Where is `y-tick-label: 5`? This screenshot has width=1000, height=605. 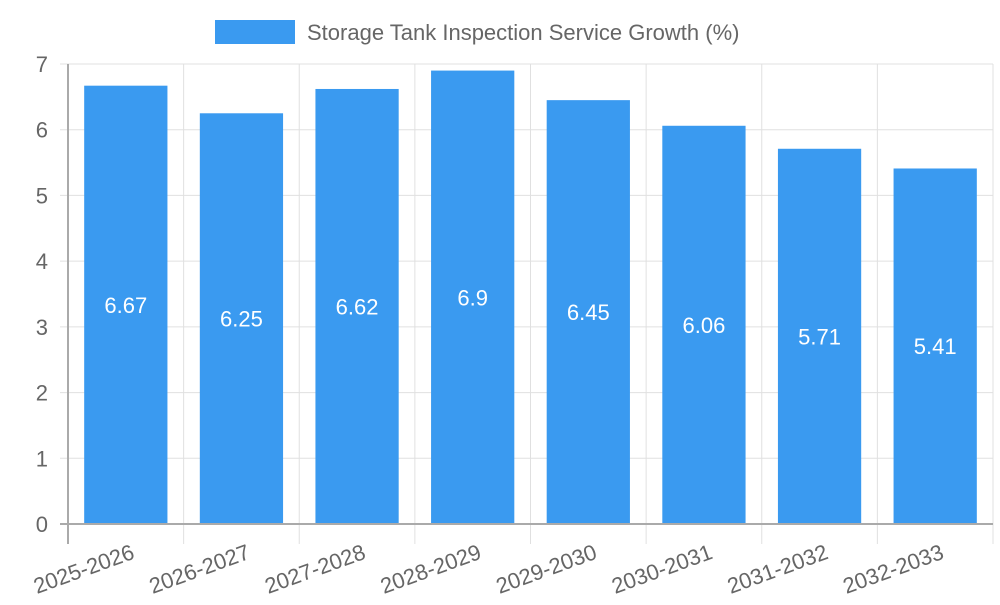
y-tick-label: 5 is located at coordinates (42, 195).